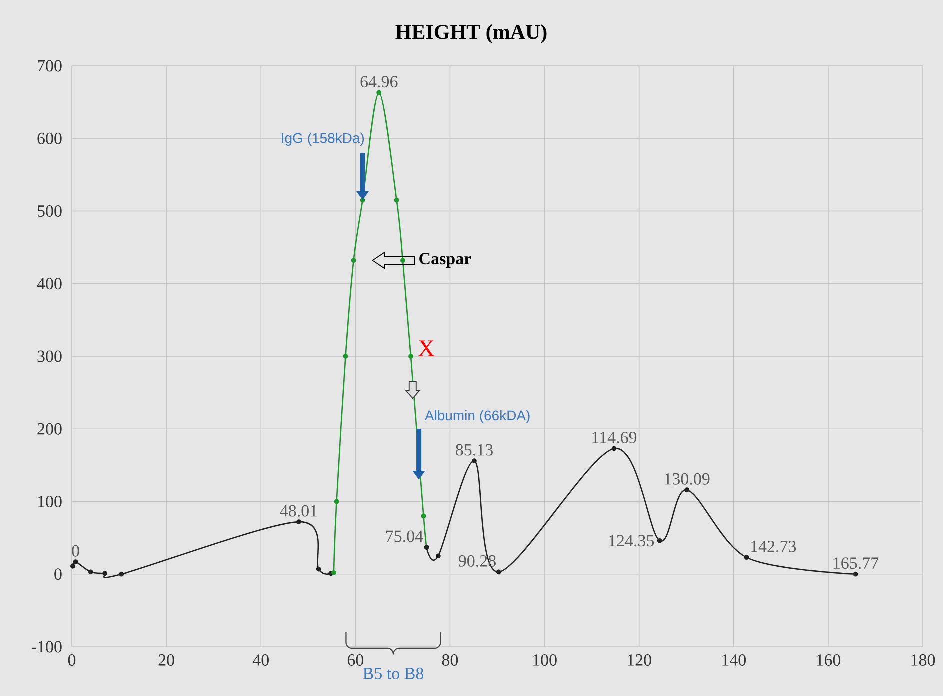 This screenshot has width=943, height=696. Describe the element at coordinates (50, 429) in the screenshot. I see `y-tick-label: 200` at that location.